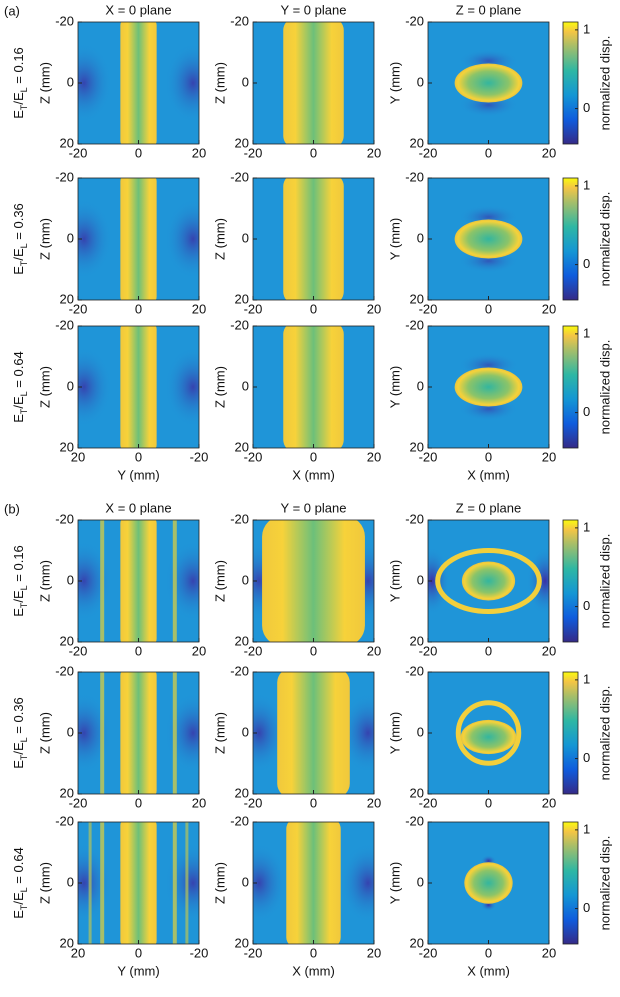 The width and height of the screenshot is (620, 997). I want to click on x-axis-label: Y (mm), so click(138, 474).